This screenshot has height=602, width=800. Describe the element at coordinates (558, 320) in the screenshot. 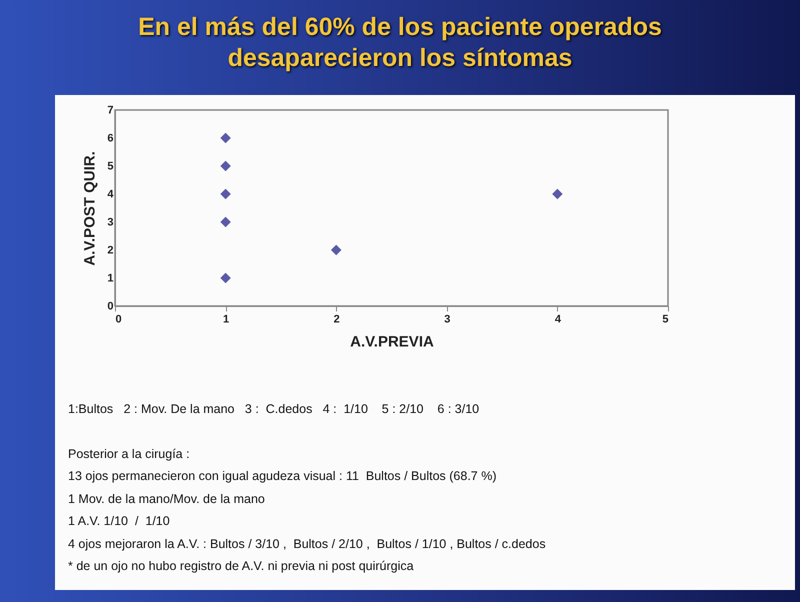

I see `x-tick-label: 4` at that location.